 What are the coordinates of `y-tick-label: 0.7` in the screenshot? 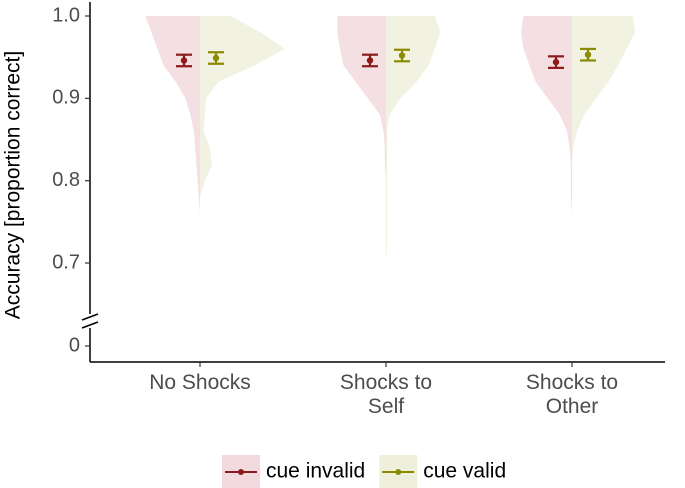 It's located at (66, 262).